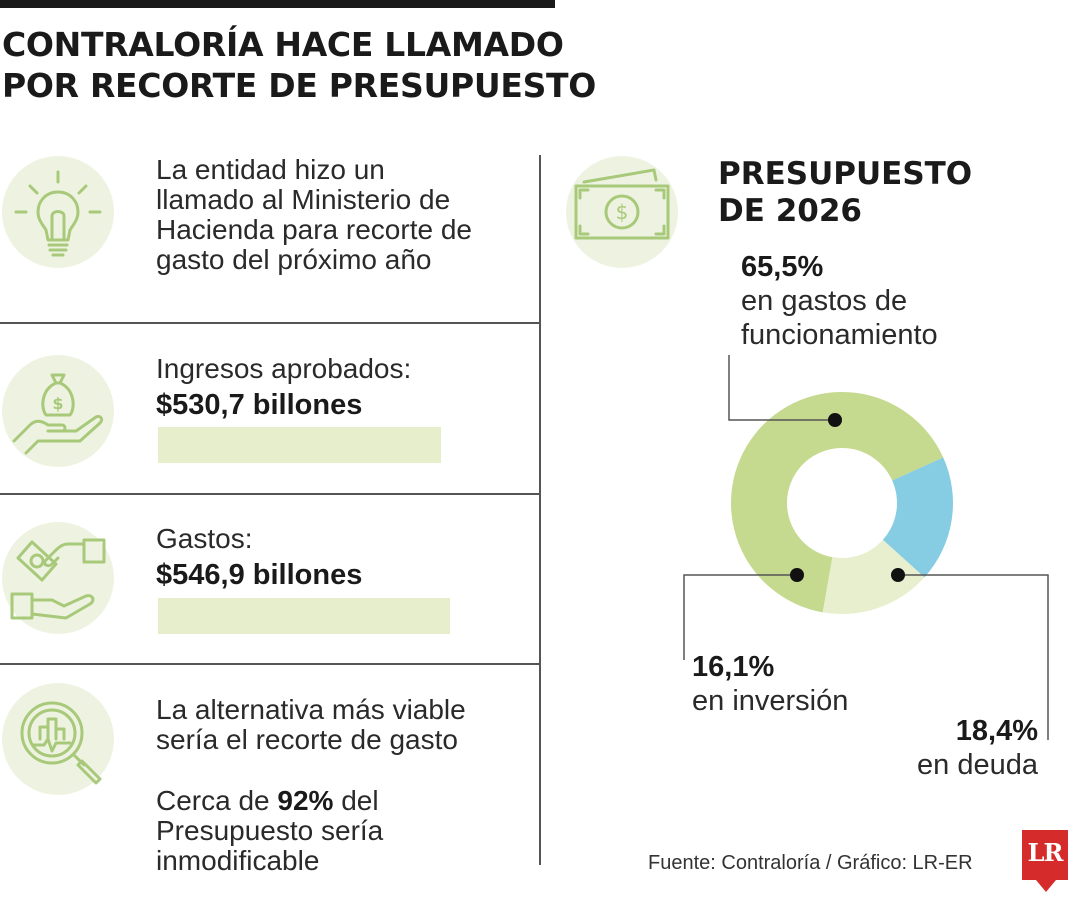 This screenshot has width=1080, height=900. I want to click on row4-note-line-2: Presupuesto sería, so click(270, 830).